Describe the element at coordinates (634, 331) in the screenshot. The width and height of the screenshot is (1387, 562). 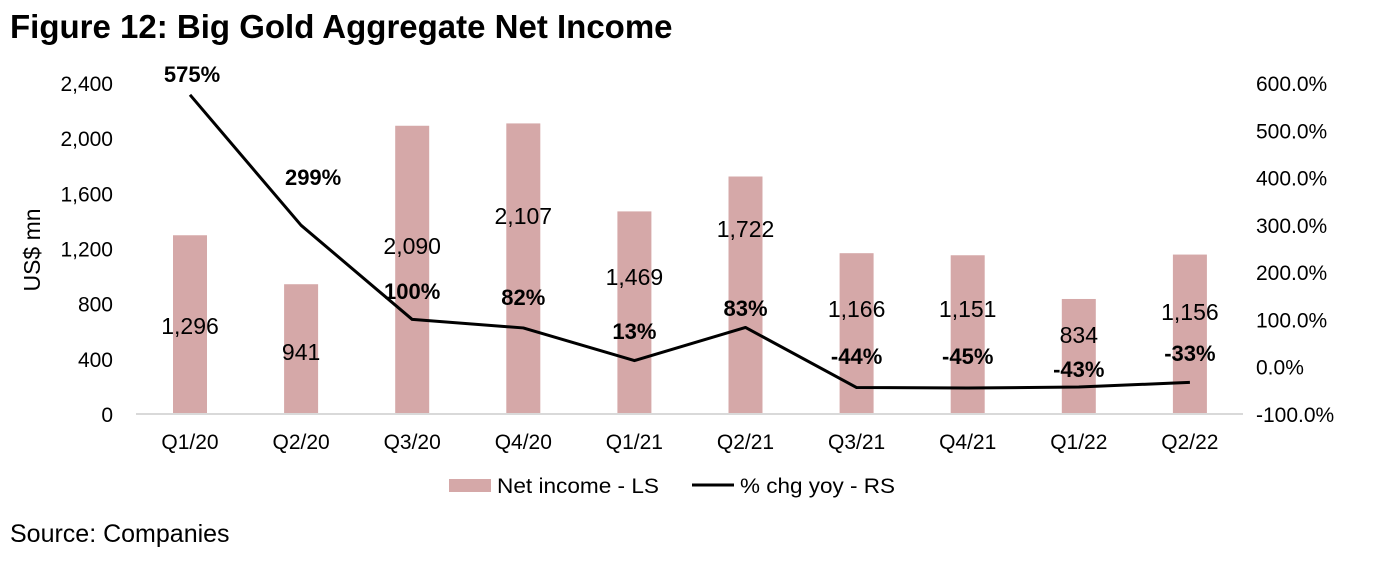
I see `line-value-label: 13%` at that location.